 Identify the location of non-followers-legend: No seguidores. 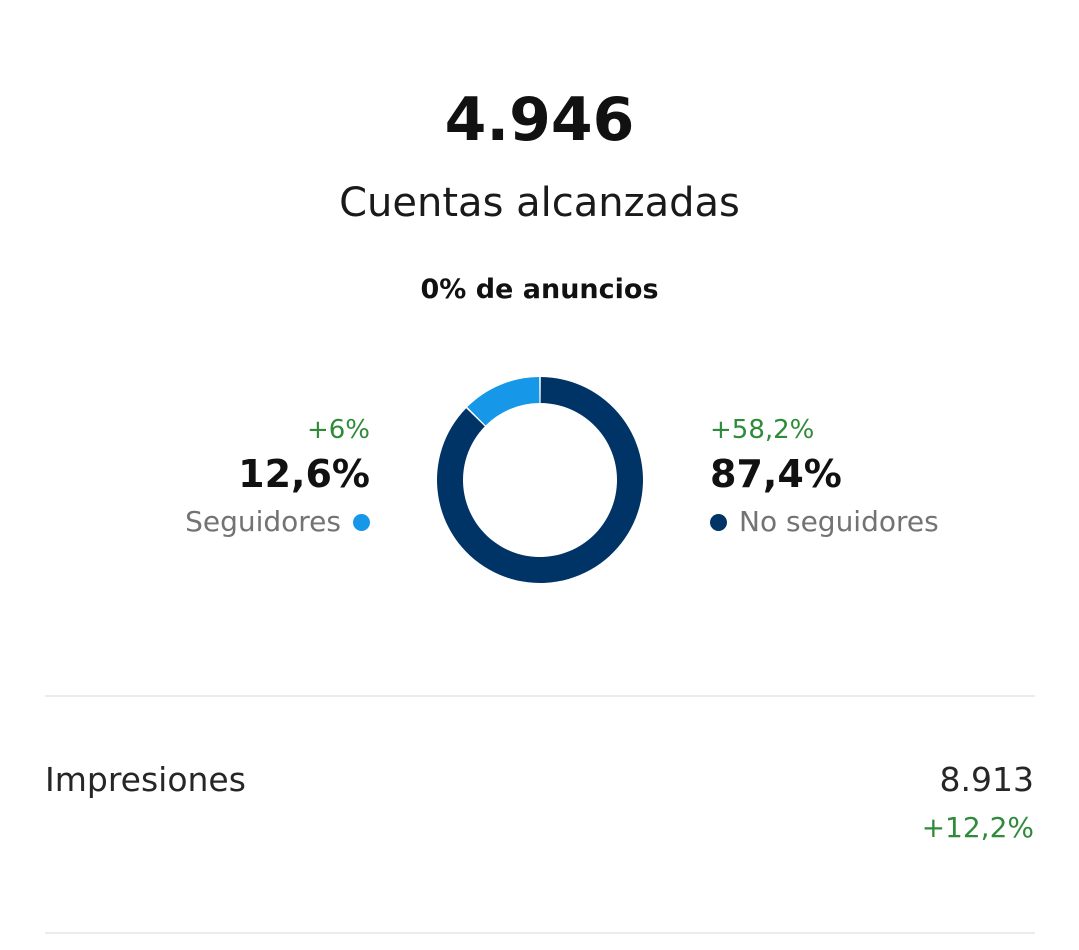
(875, 522).